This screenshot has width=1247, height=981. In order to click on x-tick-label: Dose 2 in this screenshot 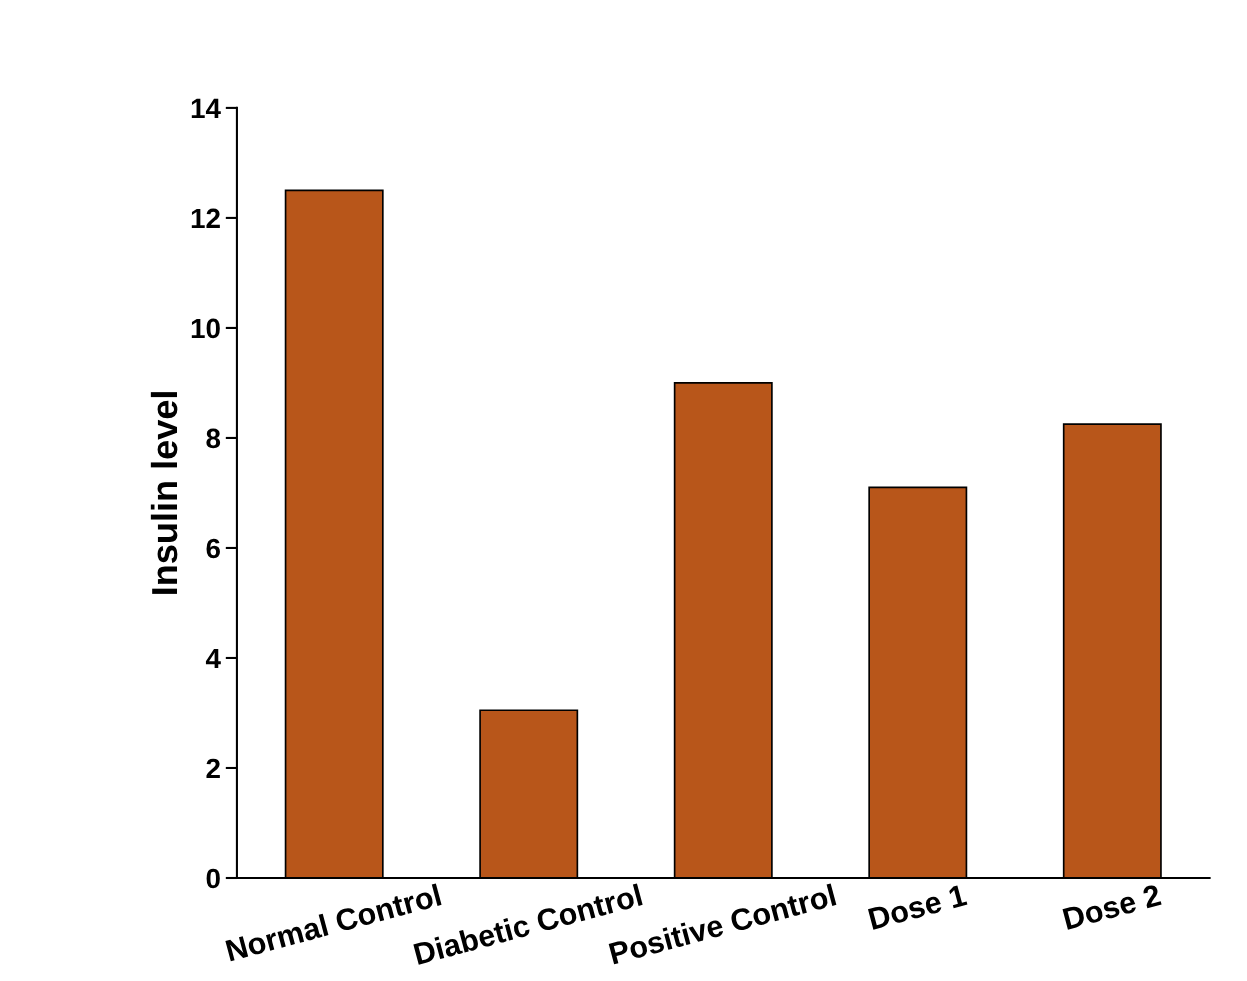, I will do `click(1112, 906)`.